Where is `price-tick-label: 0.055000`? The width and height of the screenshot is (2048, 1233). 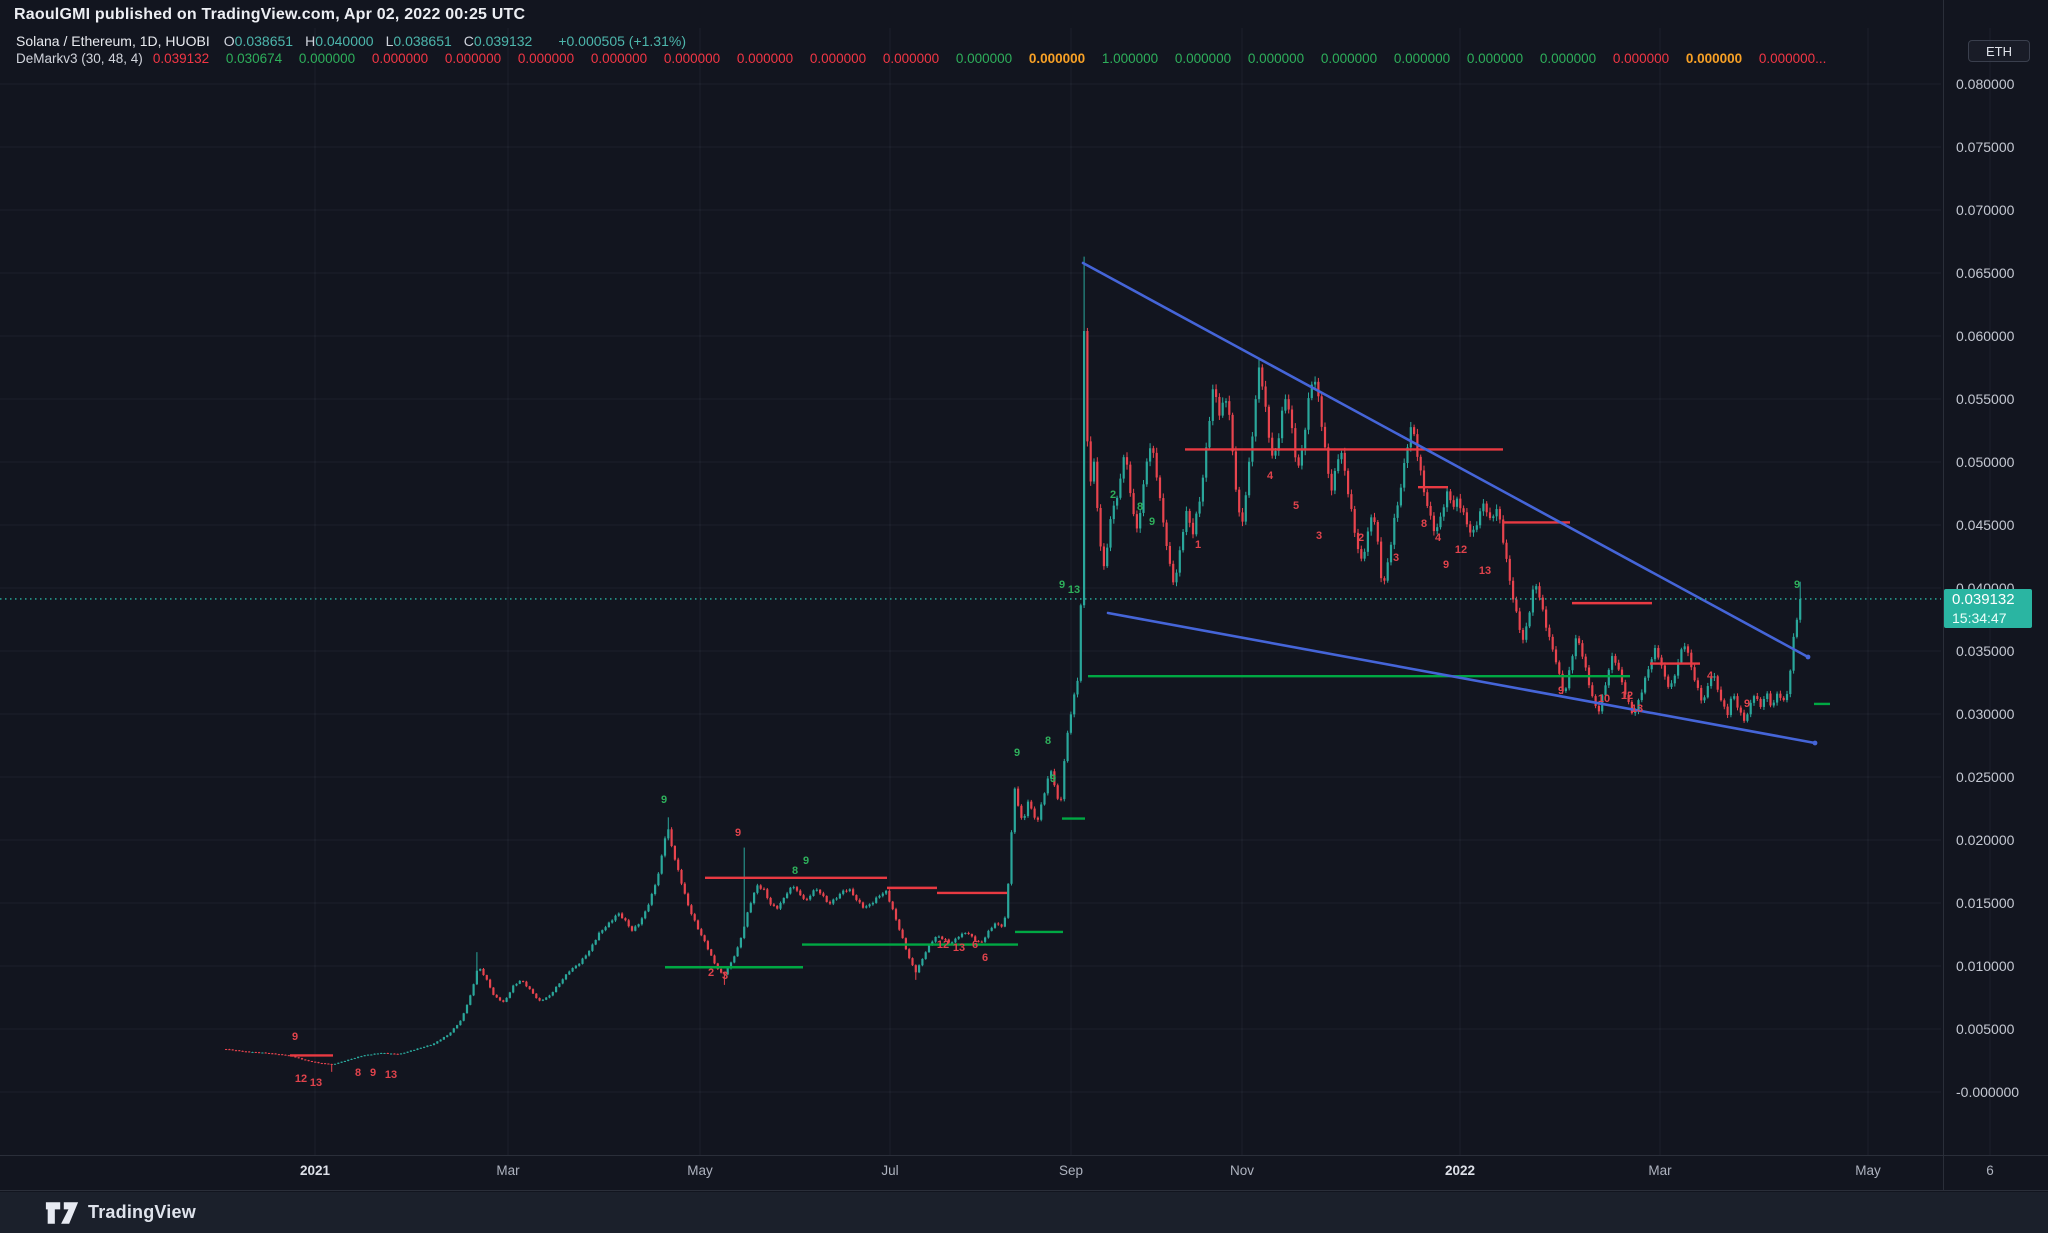 price-tick-label: 0.055000 is located at coordinates (1985, 399).